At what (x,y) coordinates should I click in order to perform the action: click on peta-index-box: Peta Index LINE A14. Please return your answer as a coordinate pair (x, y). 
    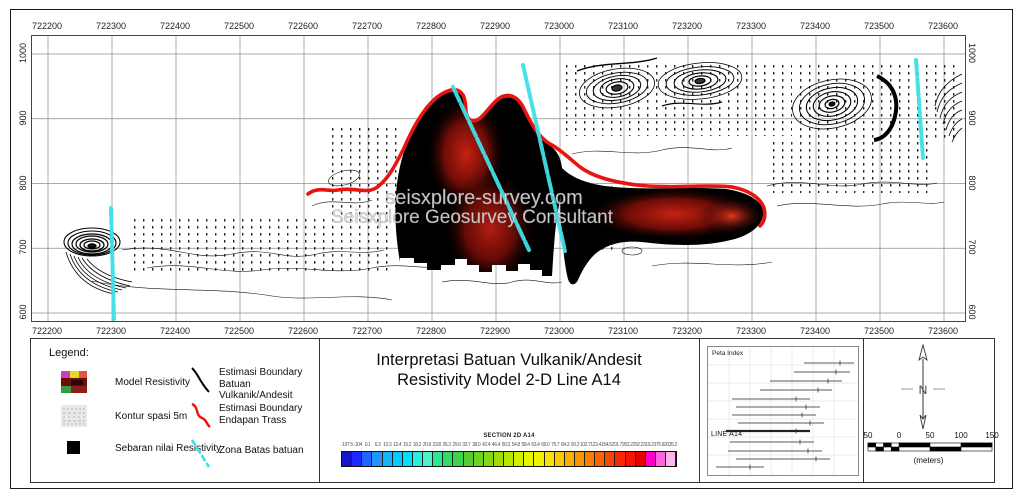
    Looking at the image, I should click on (783, 411).